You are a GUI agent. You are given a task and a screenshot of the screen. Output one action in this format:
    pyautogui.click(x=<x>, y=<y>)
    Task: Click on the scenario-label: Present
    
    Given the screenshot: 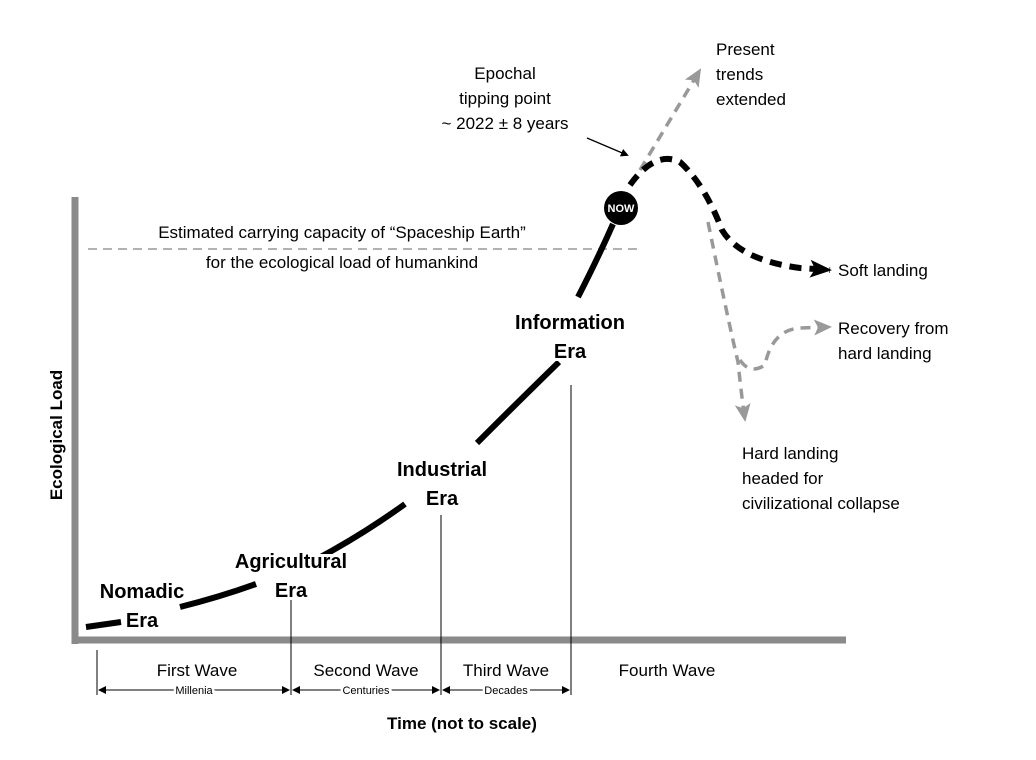 What is the action you would take?
    pyautogui.click(x=745, y=49)
    